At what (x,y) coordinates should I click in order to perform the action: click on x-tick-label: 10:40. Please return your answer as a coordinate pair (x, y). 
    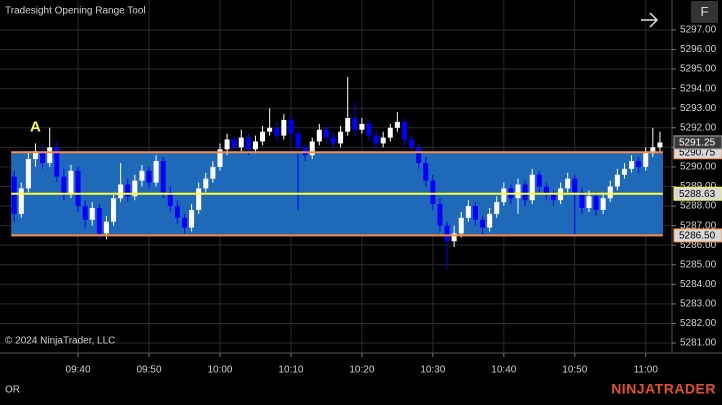
    Looking at the image, I should click on (503, 370).